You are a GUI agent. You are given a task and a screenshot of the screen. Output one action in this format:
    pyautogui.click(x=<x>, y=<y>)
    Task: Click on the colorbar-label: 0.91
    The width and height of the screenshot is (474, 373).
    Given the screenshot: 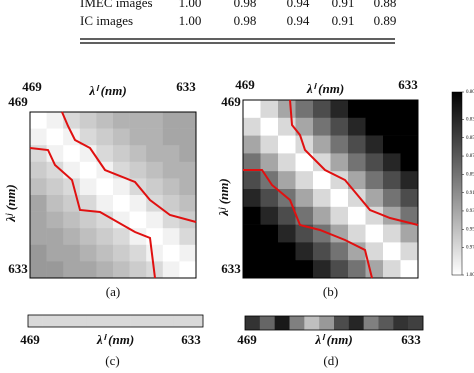 What is the action you would take?
    pyautogui.click(x=470, y=193)
    